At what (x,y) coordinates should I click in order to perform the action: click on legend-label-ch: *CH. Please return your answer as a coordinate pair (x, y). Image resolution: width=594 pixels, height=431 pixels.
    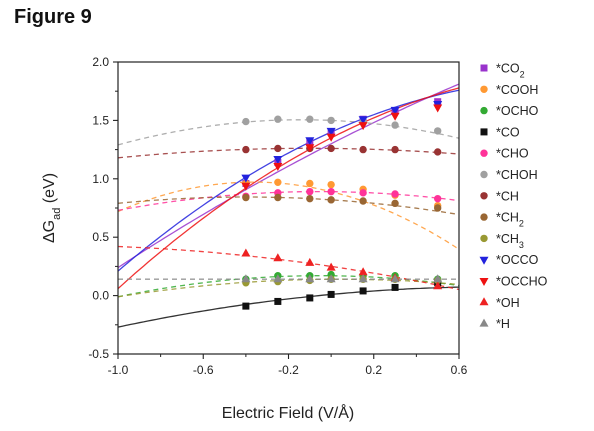
    Looking at the image, I should click on (507, 196).